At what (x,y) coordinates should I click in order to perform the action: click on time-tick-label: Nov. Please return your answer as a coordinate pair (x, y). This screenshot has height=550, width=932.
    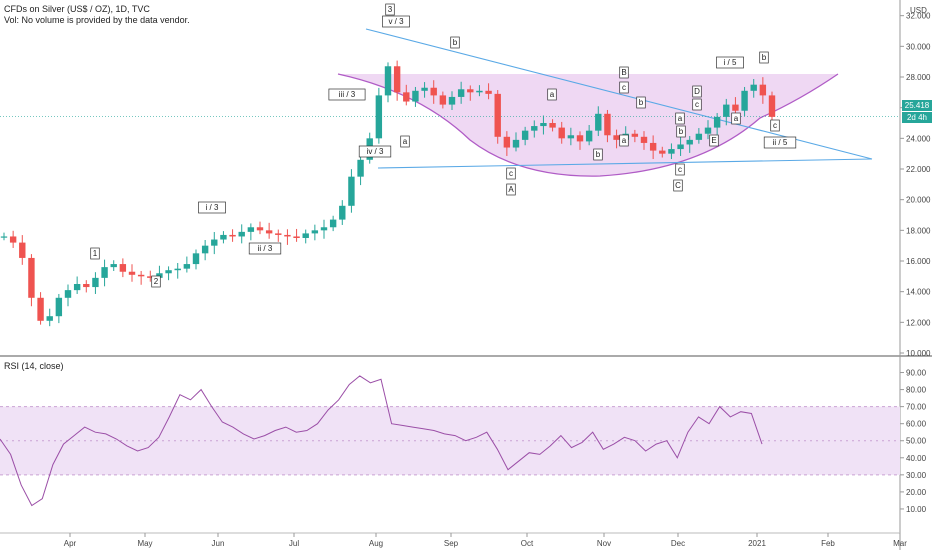
    Looking at the image, I should click on (604, 543).